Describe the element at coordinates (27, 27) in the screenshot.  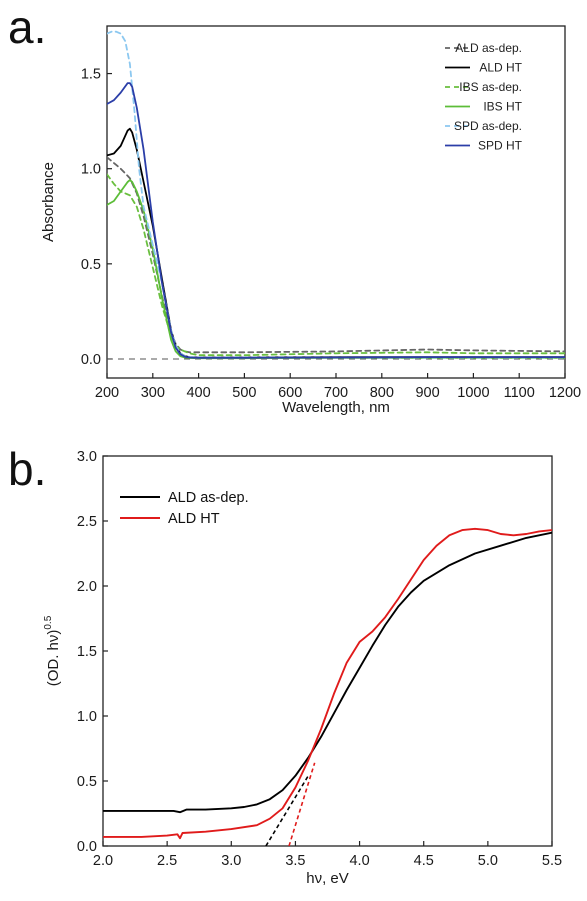
I see `panel-a-letter: a.` at that location.